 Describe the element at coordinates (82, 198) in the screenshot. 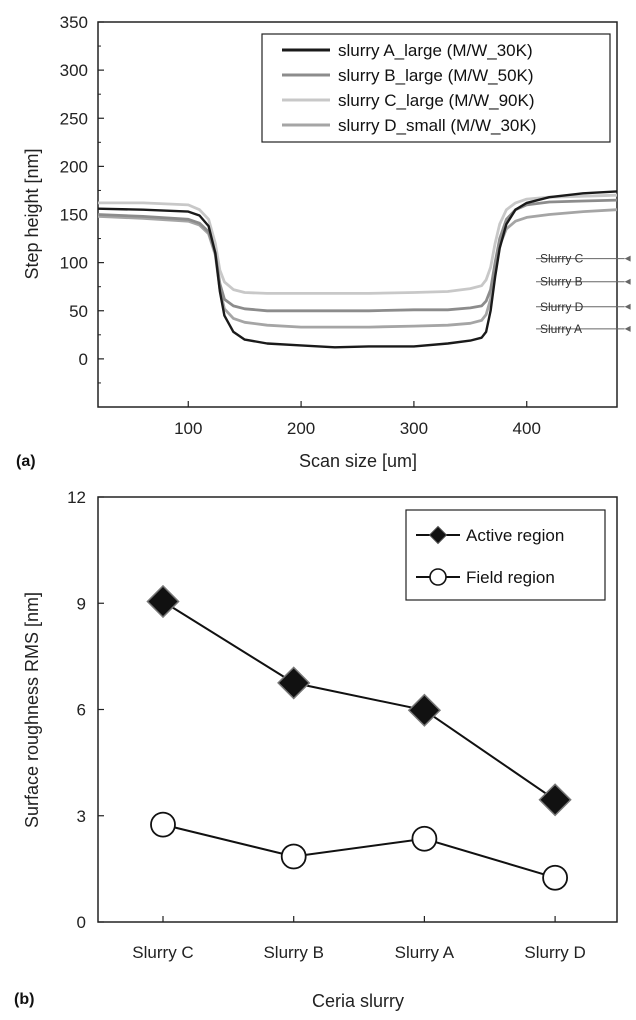

I see `panel-a-y-ticks: 0 50 100 150 200 250 300 350` at that location.